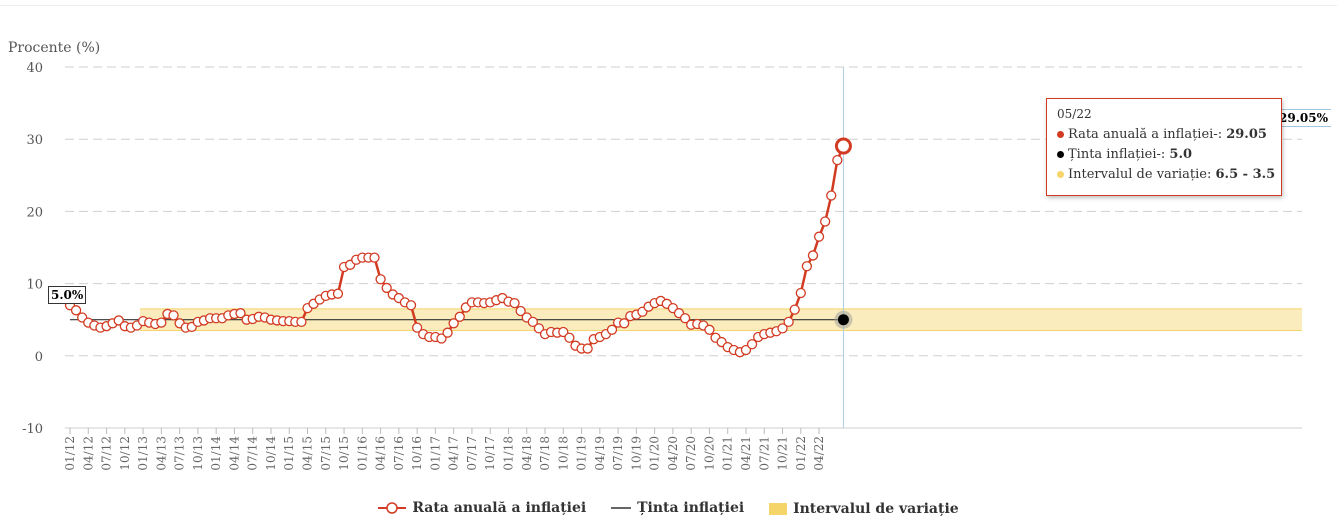  Describe the element at coordinates (490, 453) in the screenshot. I see `x-tick-label: 10/17` at that location.